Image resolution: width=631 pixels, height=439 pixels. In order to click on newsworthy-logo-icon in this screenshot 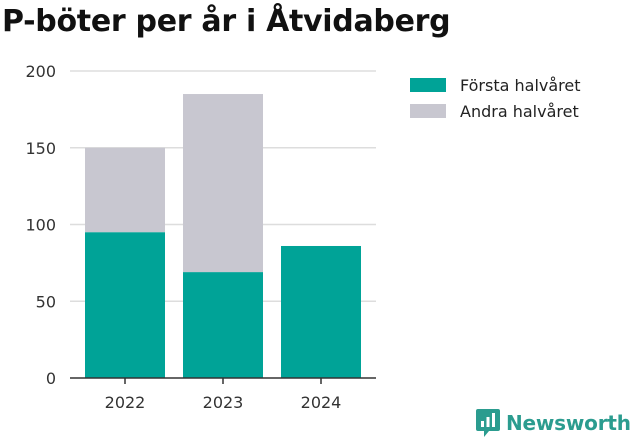, I will do `click(488, 423)`.